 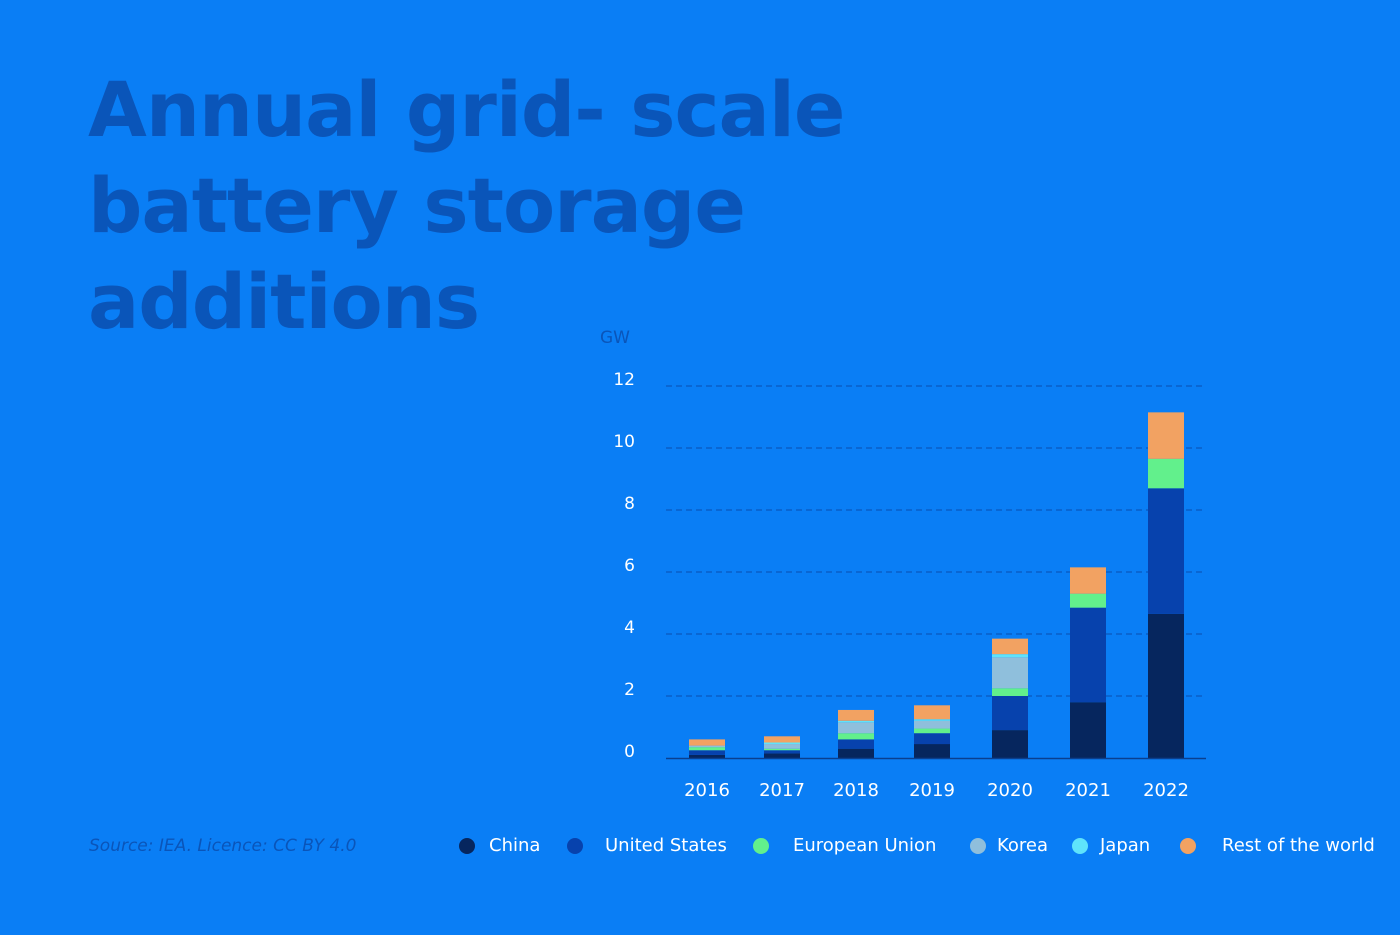 I want to click on y-tick-label: 10, so click(x=624, y=442).